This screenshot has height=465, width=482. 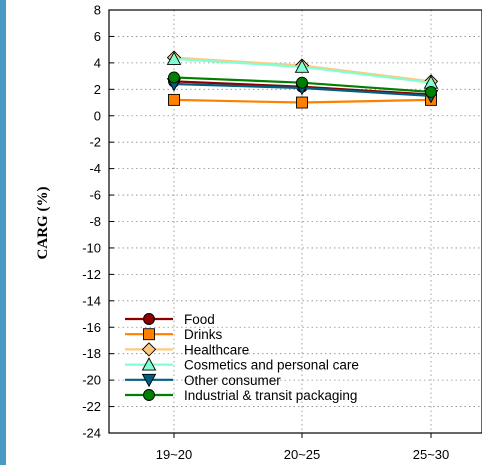 What do you see at coordinates (91, 274) in the screenshot?
I see `y-tick-label: -12` at bounding box center [91, 274].